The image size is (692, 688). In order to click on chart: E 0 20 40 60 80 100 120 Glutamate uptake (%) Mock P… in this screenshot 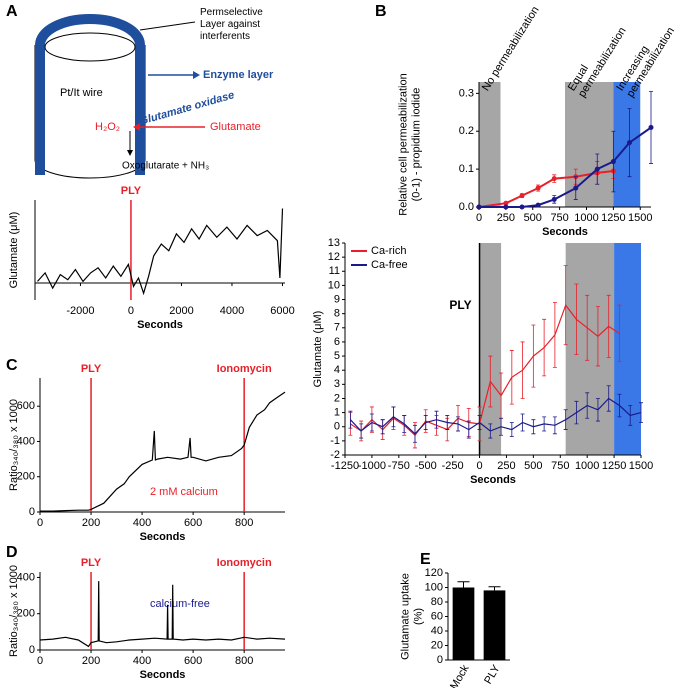, I will do `click(454, 619)`.